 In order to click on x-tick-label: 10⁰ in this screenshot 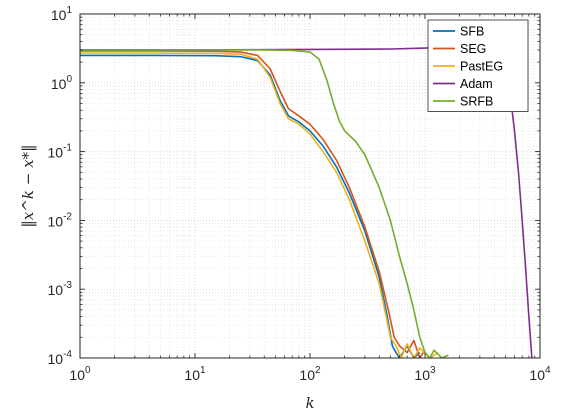, I will do `click(80, 374)`.